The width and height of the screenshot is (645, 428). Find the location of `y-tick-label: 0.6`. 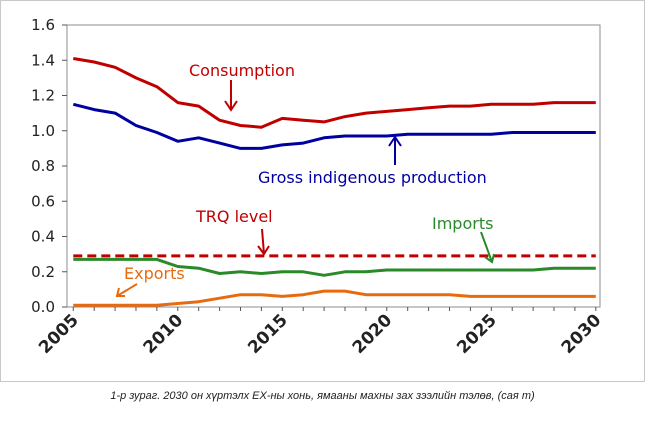

y-tick-label: 0.6 is located at coordinates (43, 201).